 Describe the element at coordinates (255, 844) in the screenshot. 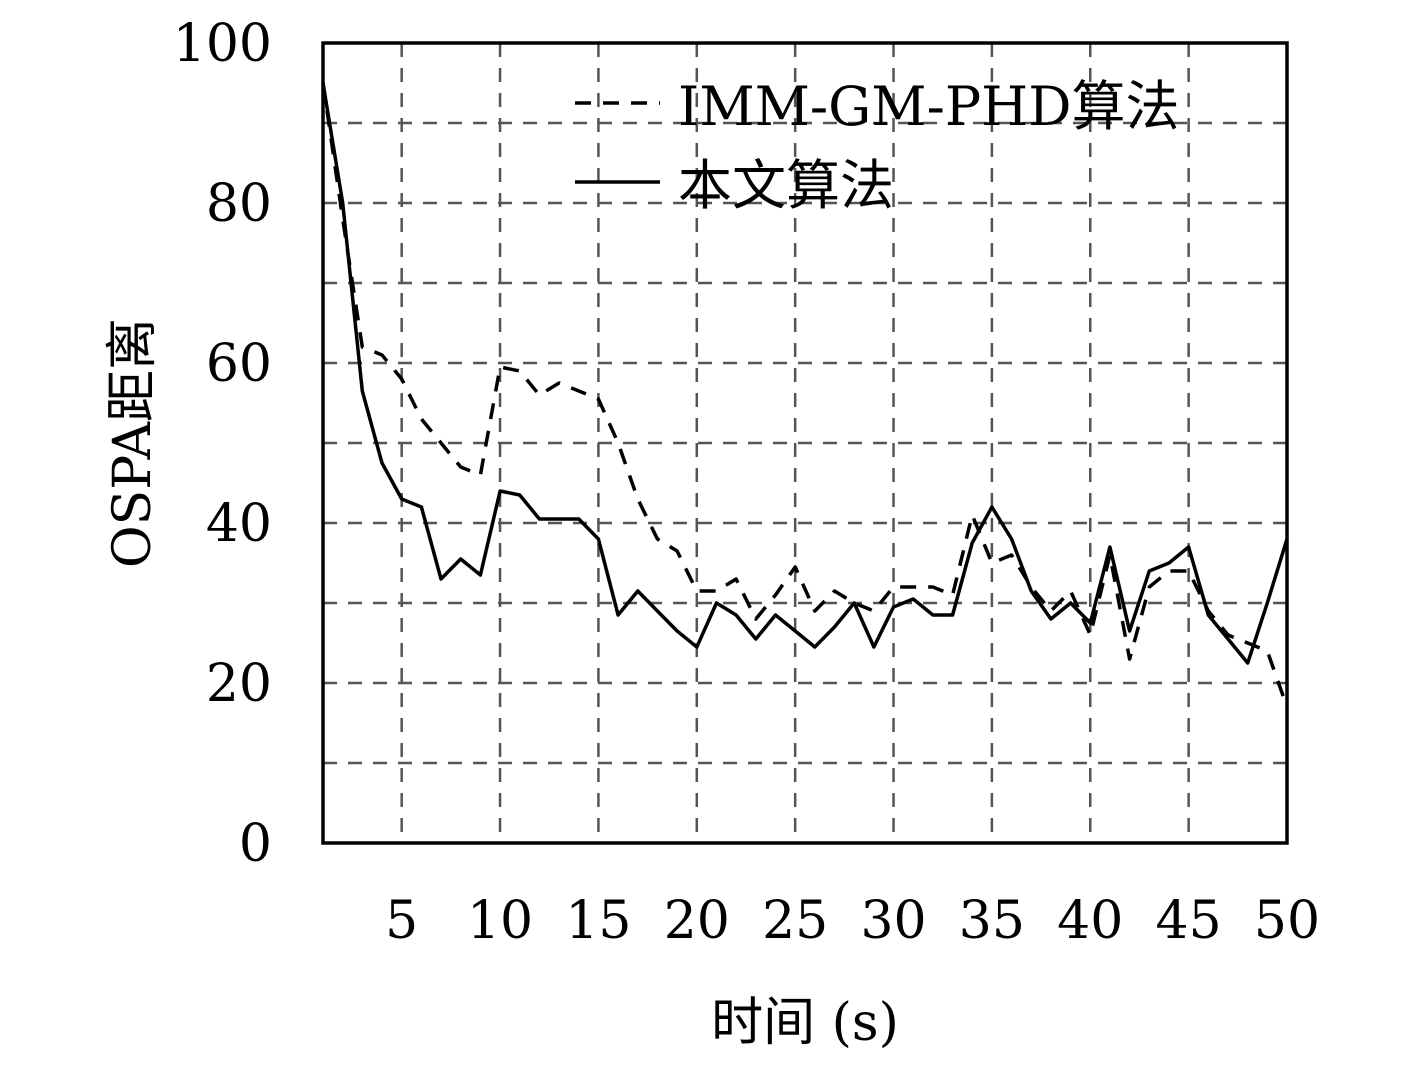

I see `y-tick-label: 0` at that location.